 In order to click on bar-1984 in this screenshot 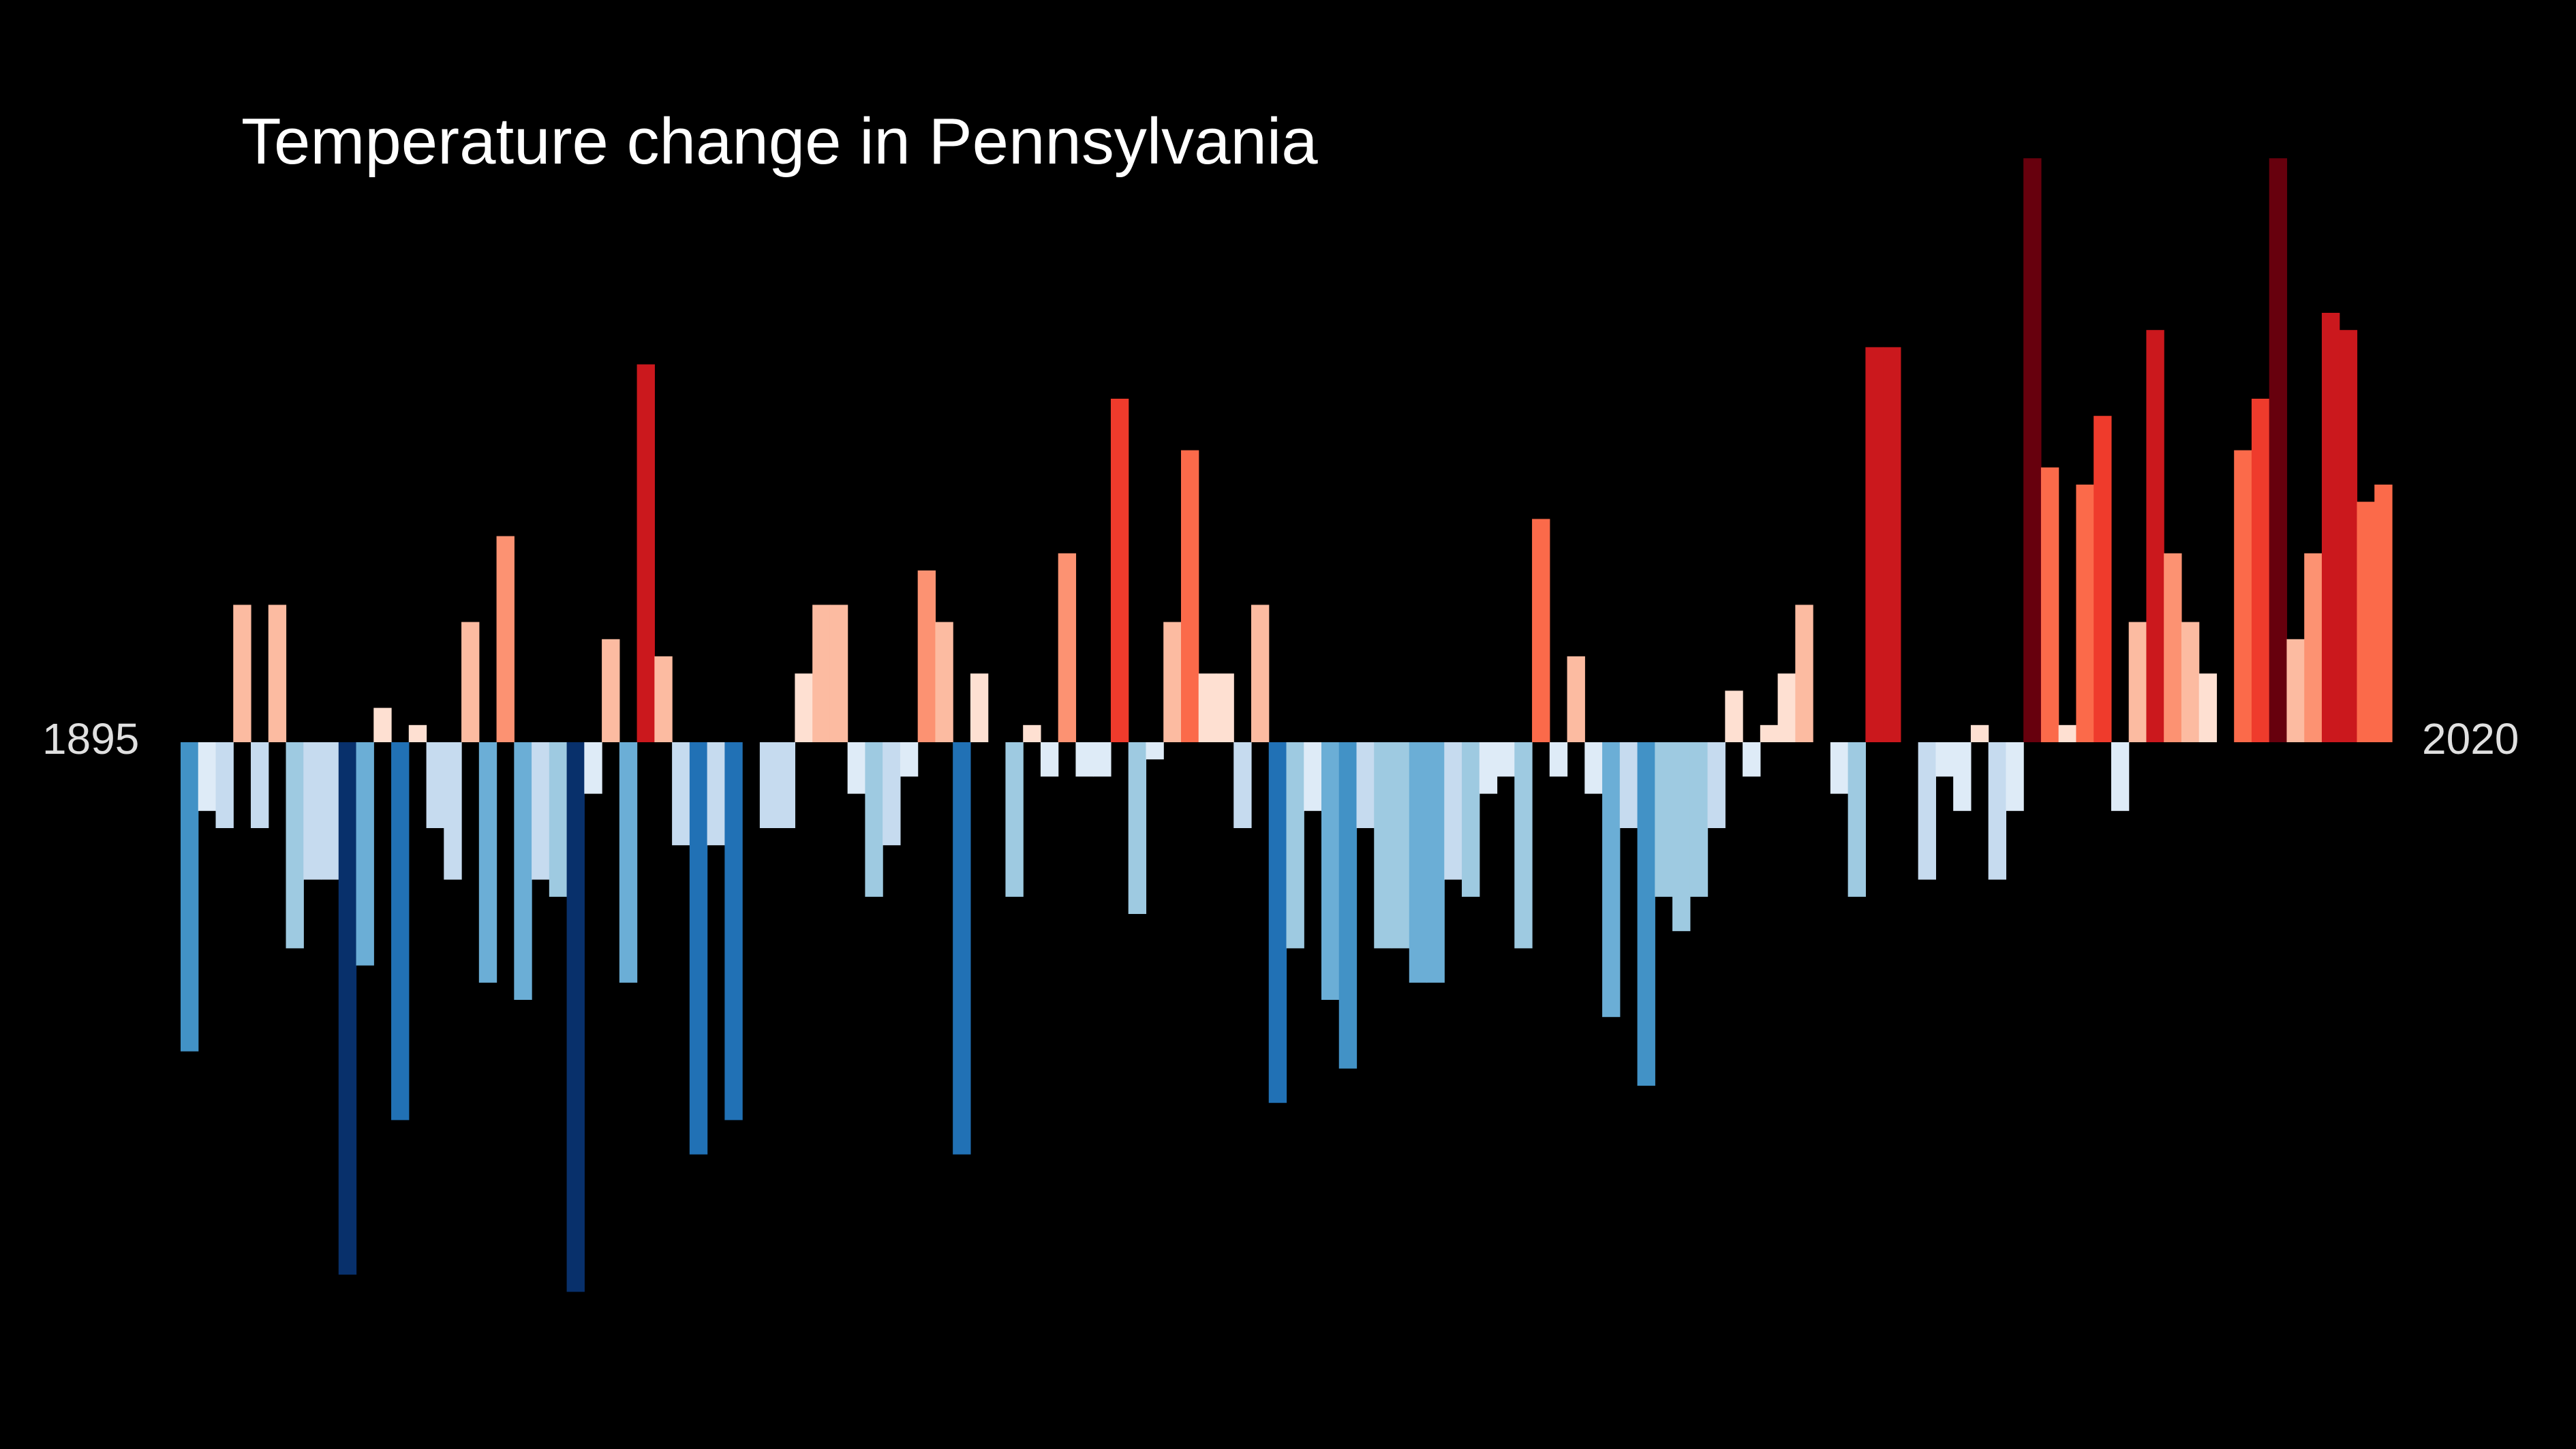, I will do `click(1752, 760)`.